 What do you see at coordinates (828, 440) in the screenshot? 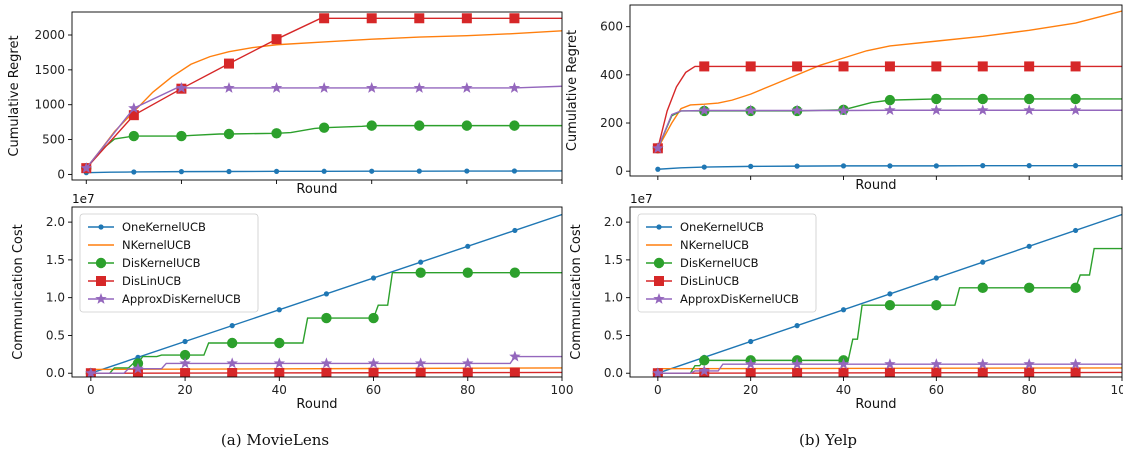
I see `caption-yelp: (b) Yelp` at bounding box center [828, 440].